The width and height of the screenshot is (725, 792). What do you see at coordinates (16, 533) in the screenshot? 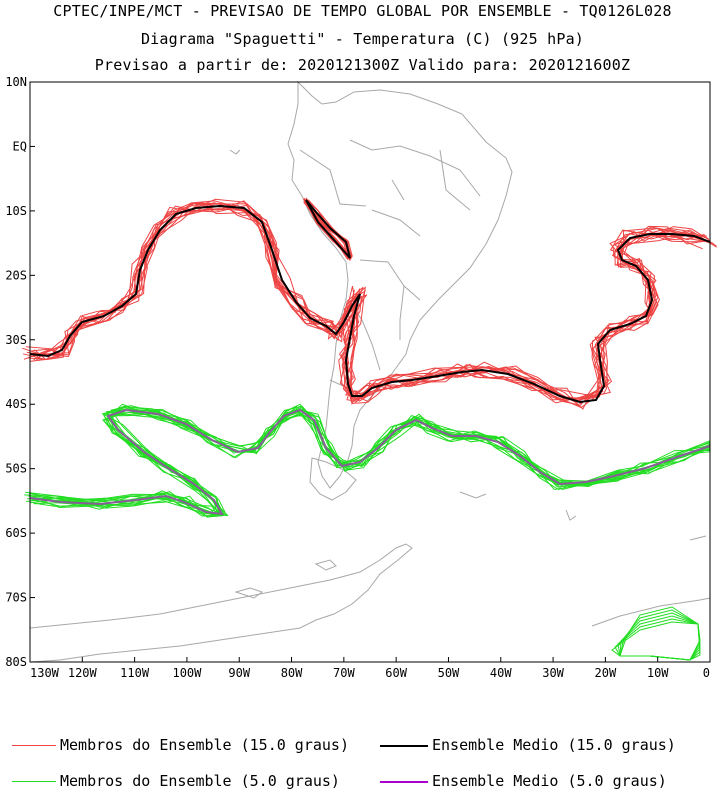
I see `lat-label: 60S` at bounding box center [16, 533].